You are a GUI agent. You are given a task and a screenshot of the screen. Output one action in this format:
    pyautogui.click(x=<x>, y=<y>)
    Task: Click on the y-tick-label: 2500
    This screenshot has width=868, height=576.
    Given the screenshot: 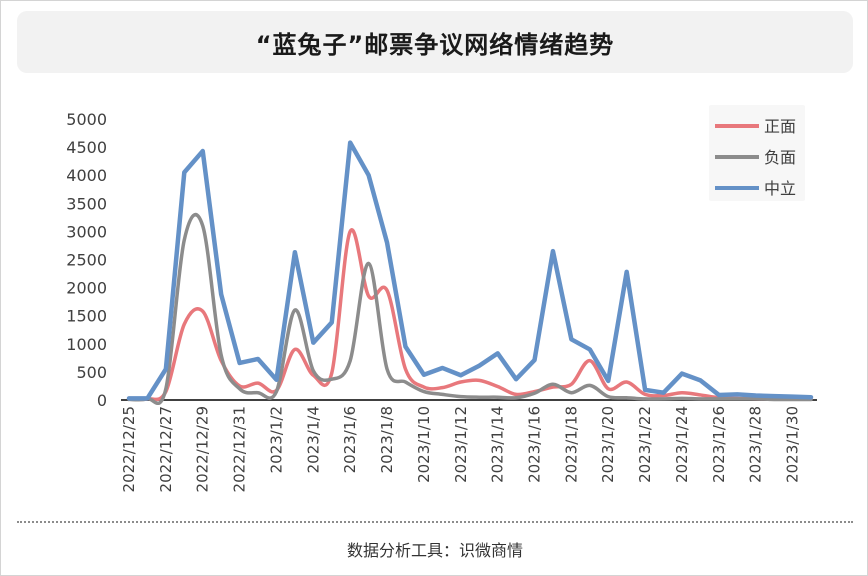 What is the action you would take?
    pyautogui.click(x=86, y=260)
    